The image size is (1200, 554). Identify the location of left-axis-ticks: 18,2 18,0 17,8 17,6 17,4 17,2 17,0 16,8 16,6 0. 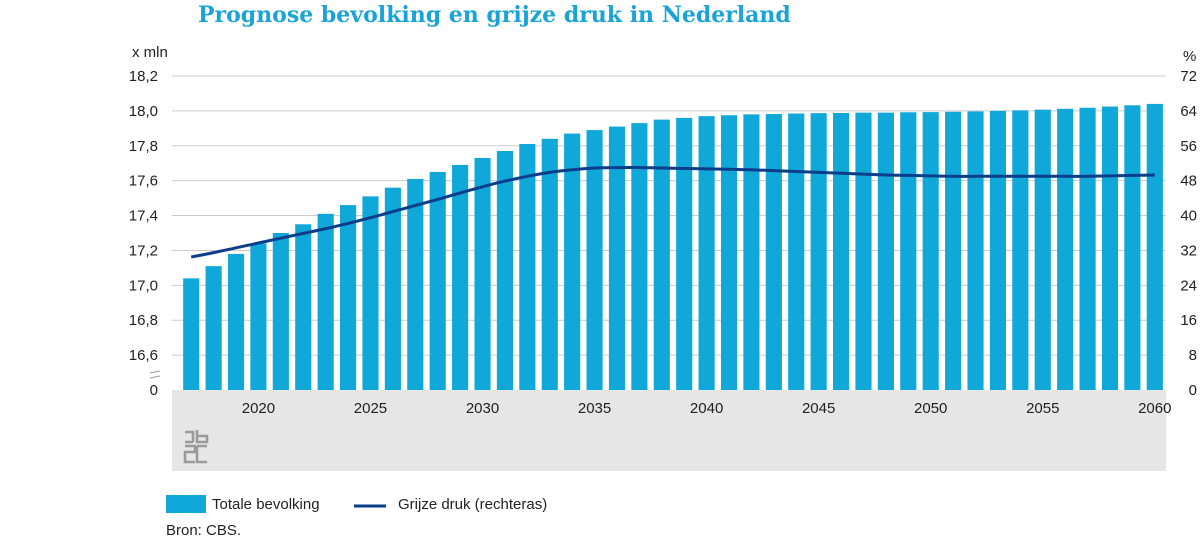
(143, 233).